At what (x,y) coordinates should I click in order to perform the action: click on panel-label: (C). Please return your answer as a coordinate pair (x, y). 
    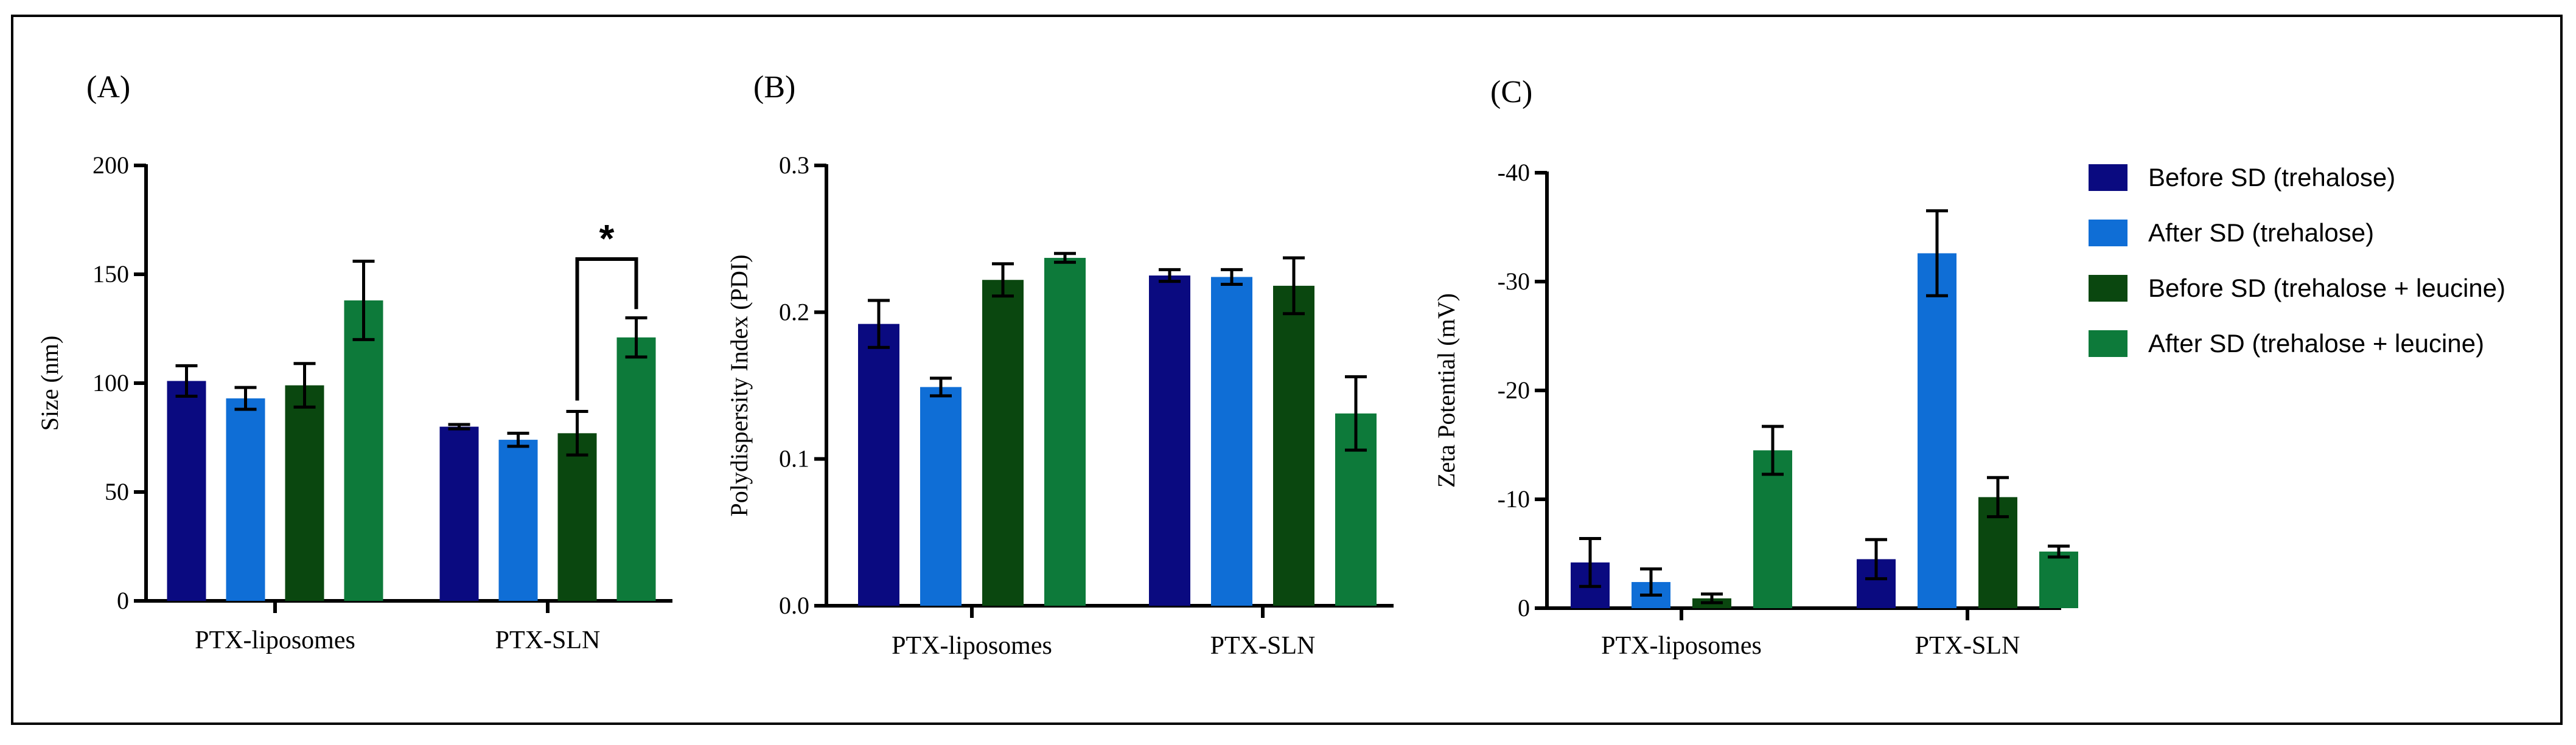
    Looking at the image, I should click on (1511, 92).